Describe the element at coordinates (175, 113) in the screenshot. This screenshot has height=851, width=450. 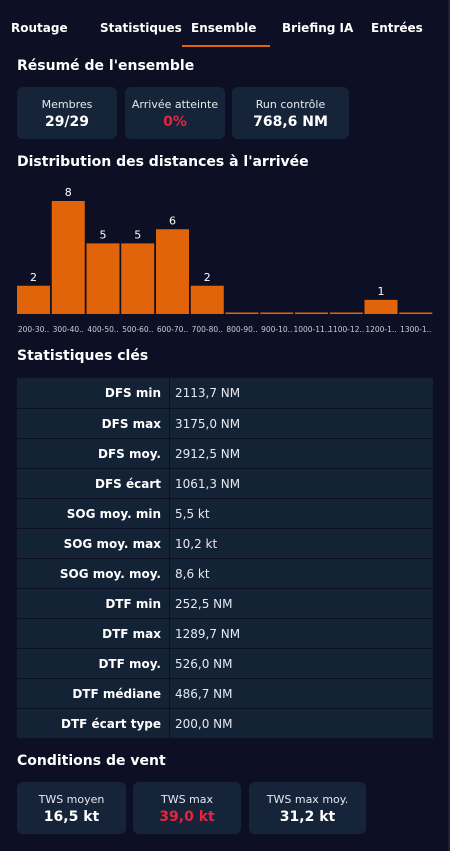
I see `summary-card-arrival: Arrivée atteinte 0%` at that location.